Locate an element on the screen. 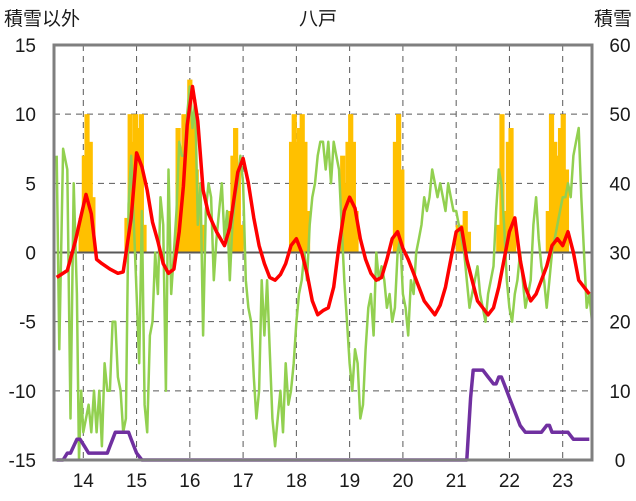  right-axis-label: 積雪 is located at coordinates (613, 19).